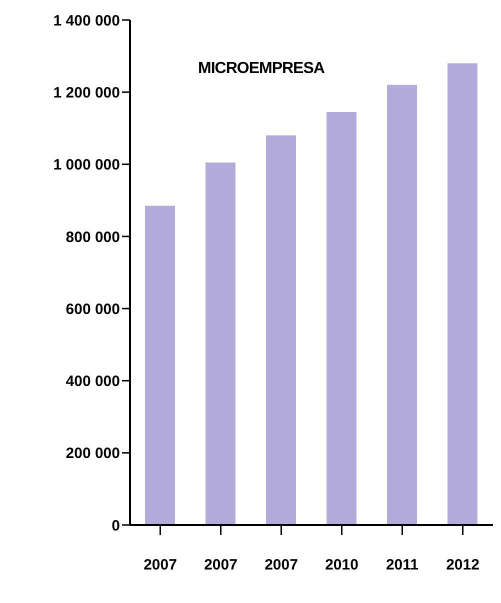 Image resolution: width=501 pixels, height=603 pixels. What do you see at coordinates (93, 381) in the screenshot?
I see `y-tick-label: 400 000` at bounding box center [93, 381].